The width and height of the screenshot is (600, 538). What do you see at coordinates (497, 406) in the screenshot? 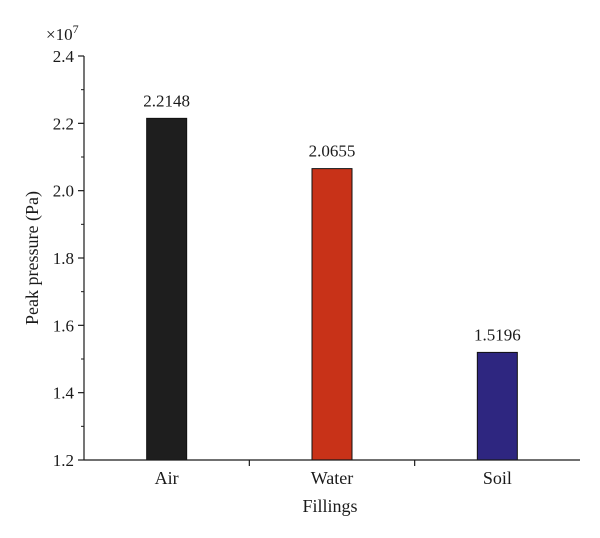
I see `bar-soil` at bounding box center [497, 406].